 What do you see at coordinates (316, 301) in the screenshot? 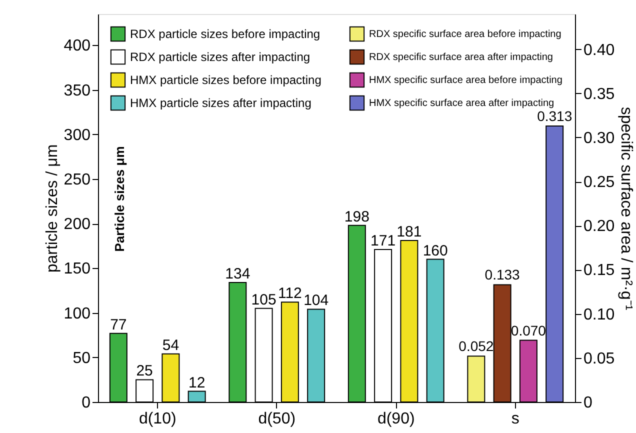
I see `data-label: 104` at bounding box center [316, 301].